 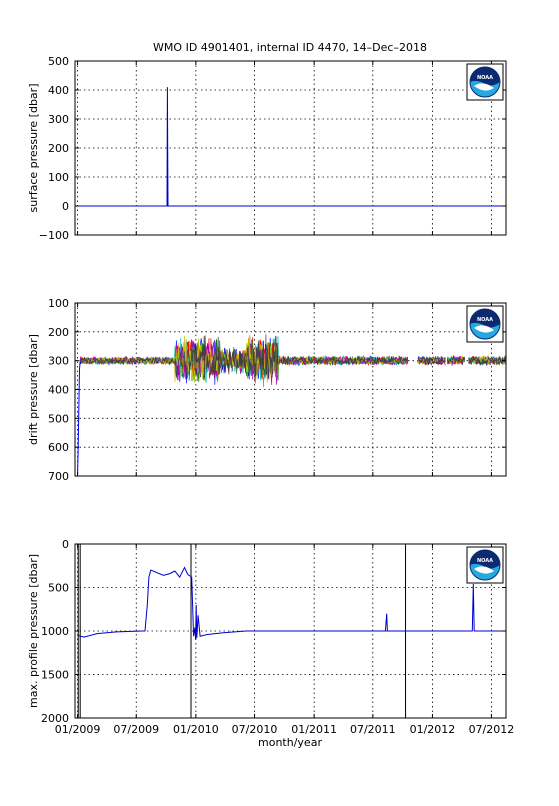 What do you see at coordinates (136, 729) in the screenshot?
I see `x-tick-label: 07/2009` at bounding box center [136, 729].